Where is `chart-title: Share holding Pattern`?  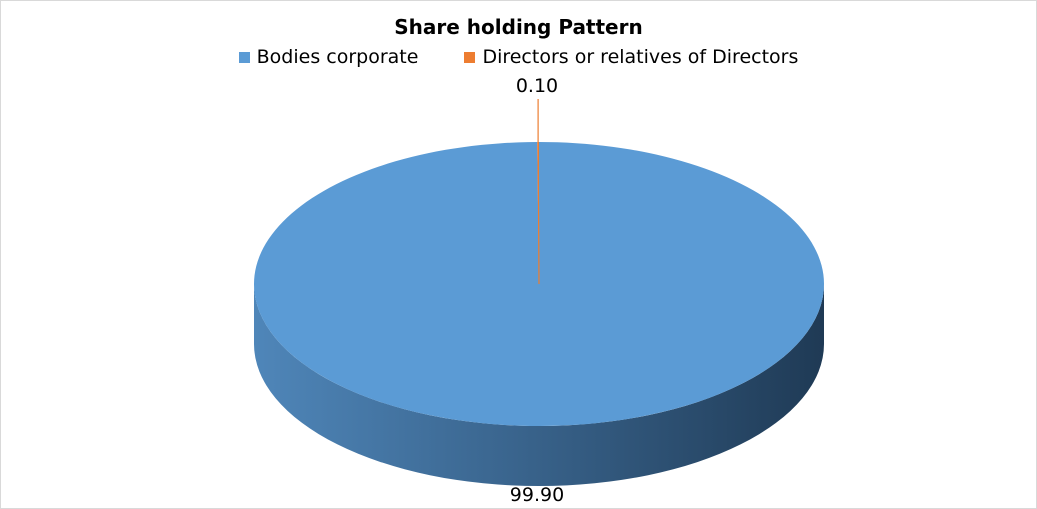 chart-title: Share holding Pattern is located at coordinates (518, 27).